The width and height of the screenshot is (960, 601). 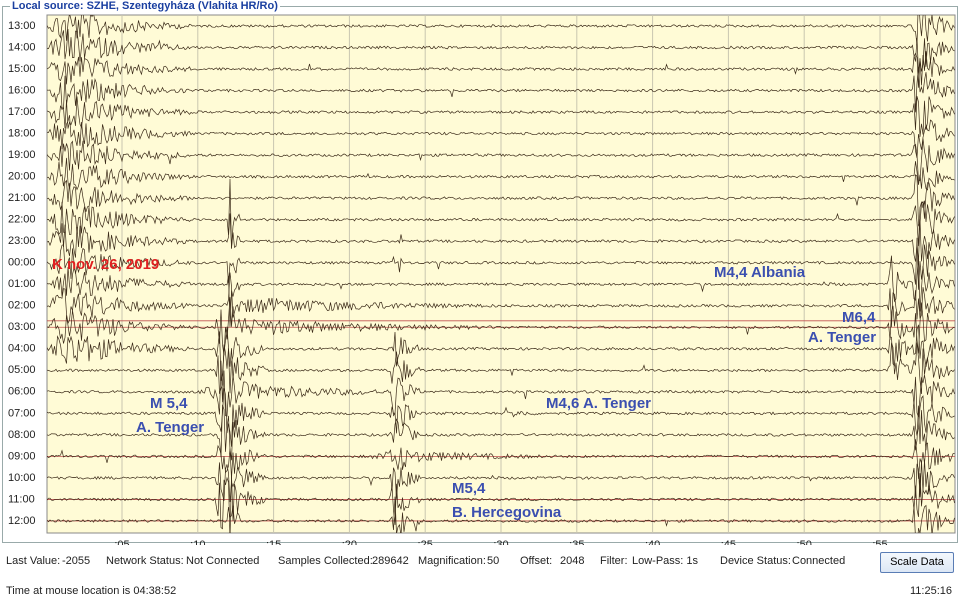 I want to click on status-label: Samples Collected:, so click(x=325, y=561).